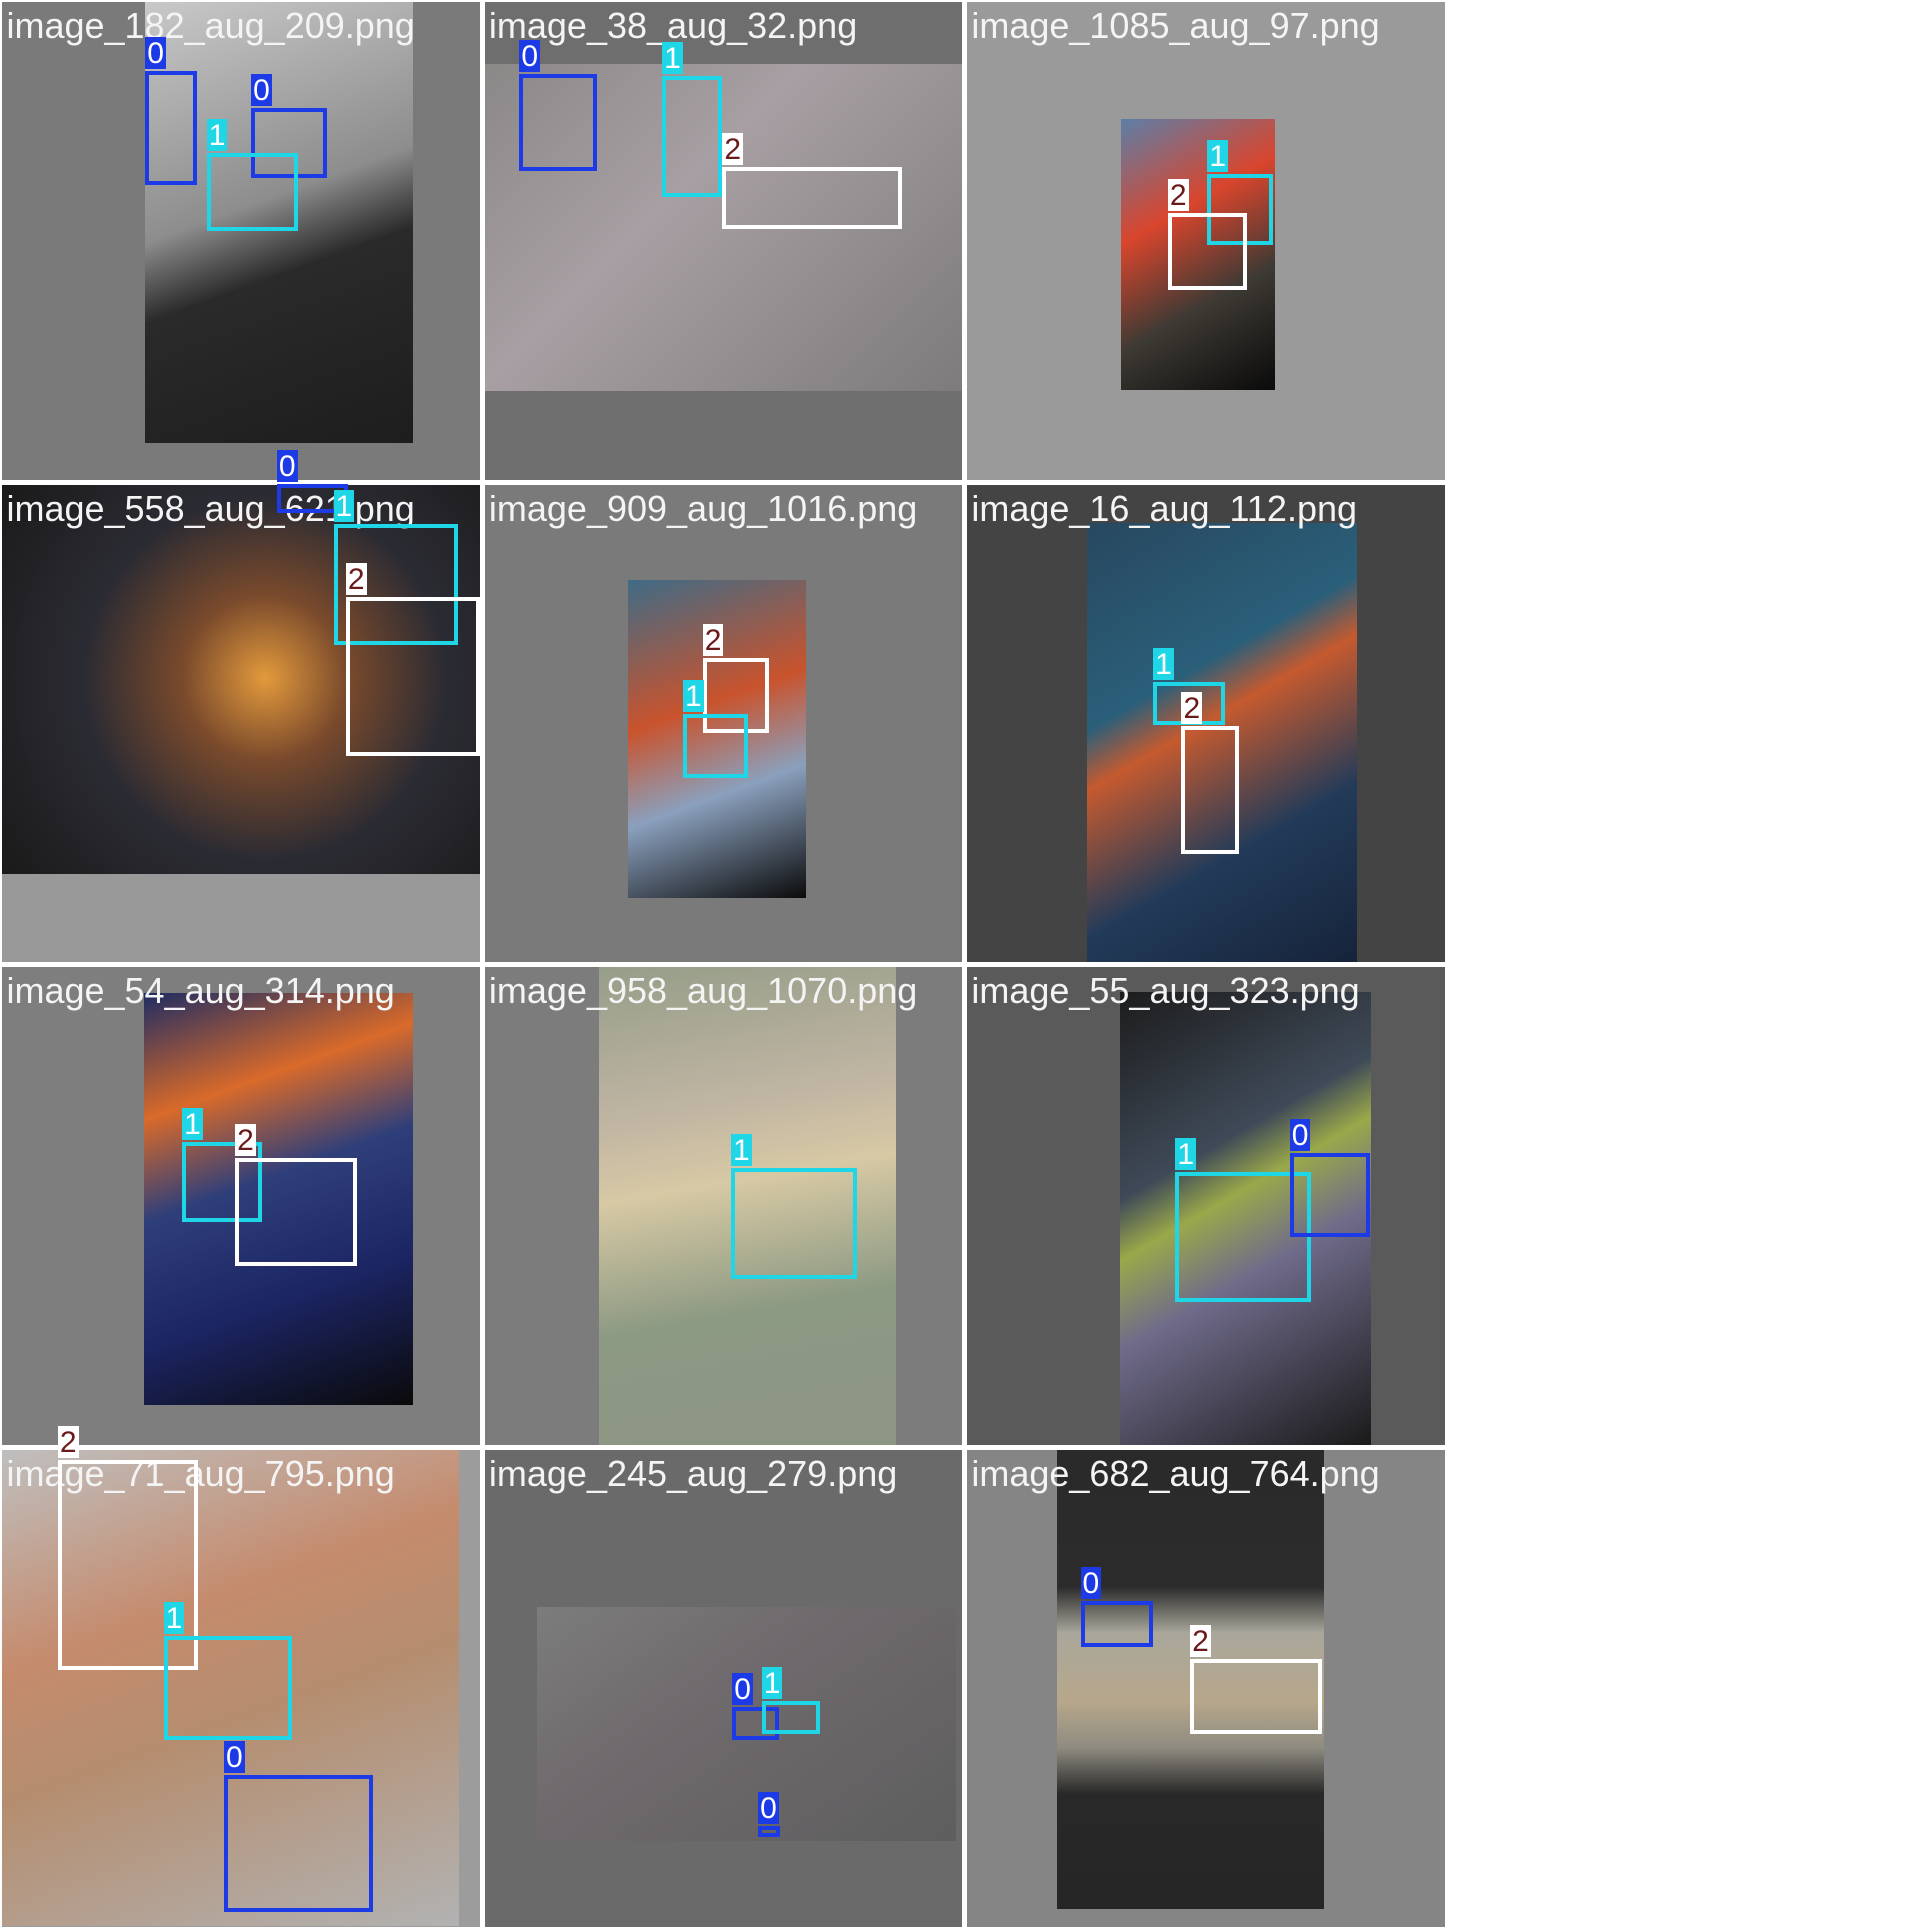 The image size is (1920, 1927). I want to click on tile-filename: image_958_aug_1070.png, so click(703, 991).